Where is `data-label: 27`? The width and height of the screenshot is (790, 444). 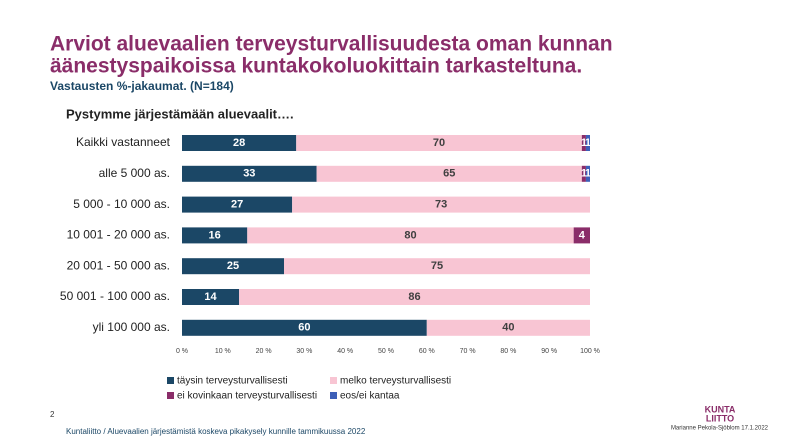 data-label: 27 is located at coordinates (237, 205).